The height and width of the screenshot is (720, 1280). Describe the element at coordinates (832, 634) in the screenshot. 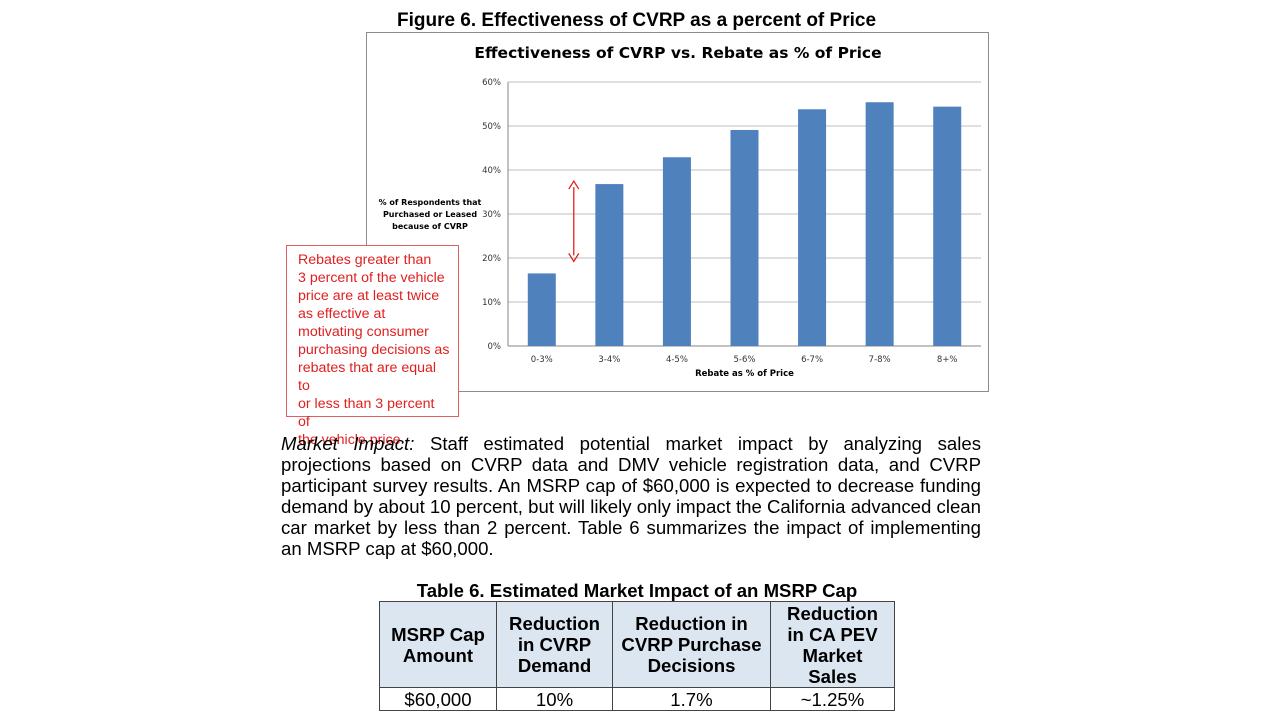

I see `header-line: in CA PEV` at that location.